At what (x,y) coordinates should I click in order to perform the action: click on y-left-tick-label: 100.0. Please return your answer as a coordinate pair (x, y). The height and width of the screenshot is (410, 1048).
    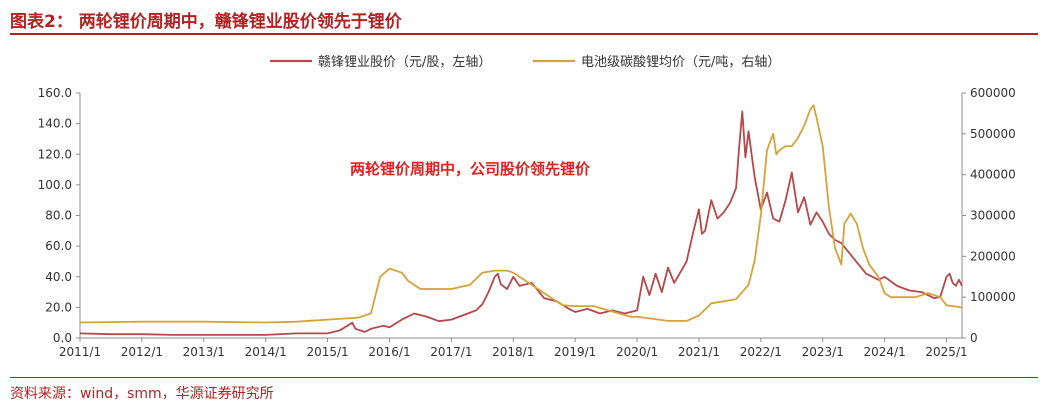
    Looking at the image, I should click on (55, 185).